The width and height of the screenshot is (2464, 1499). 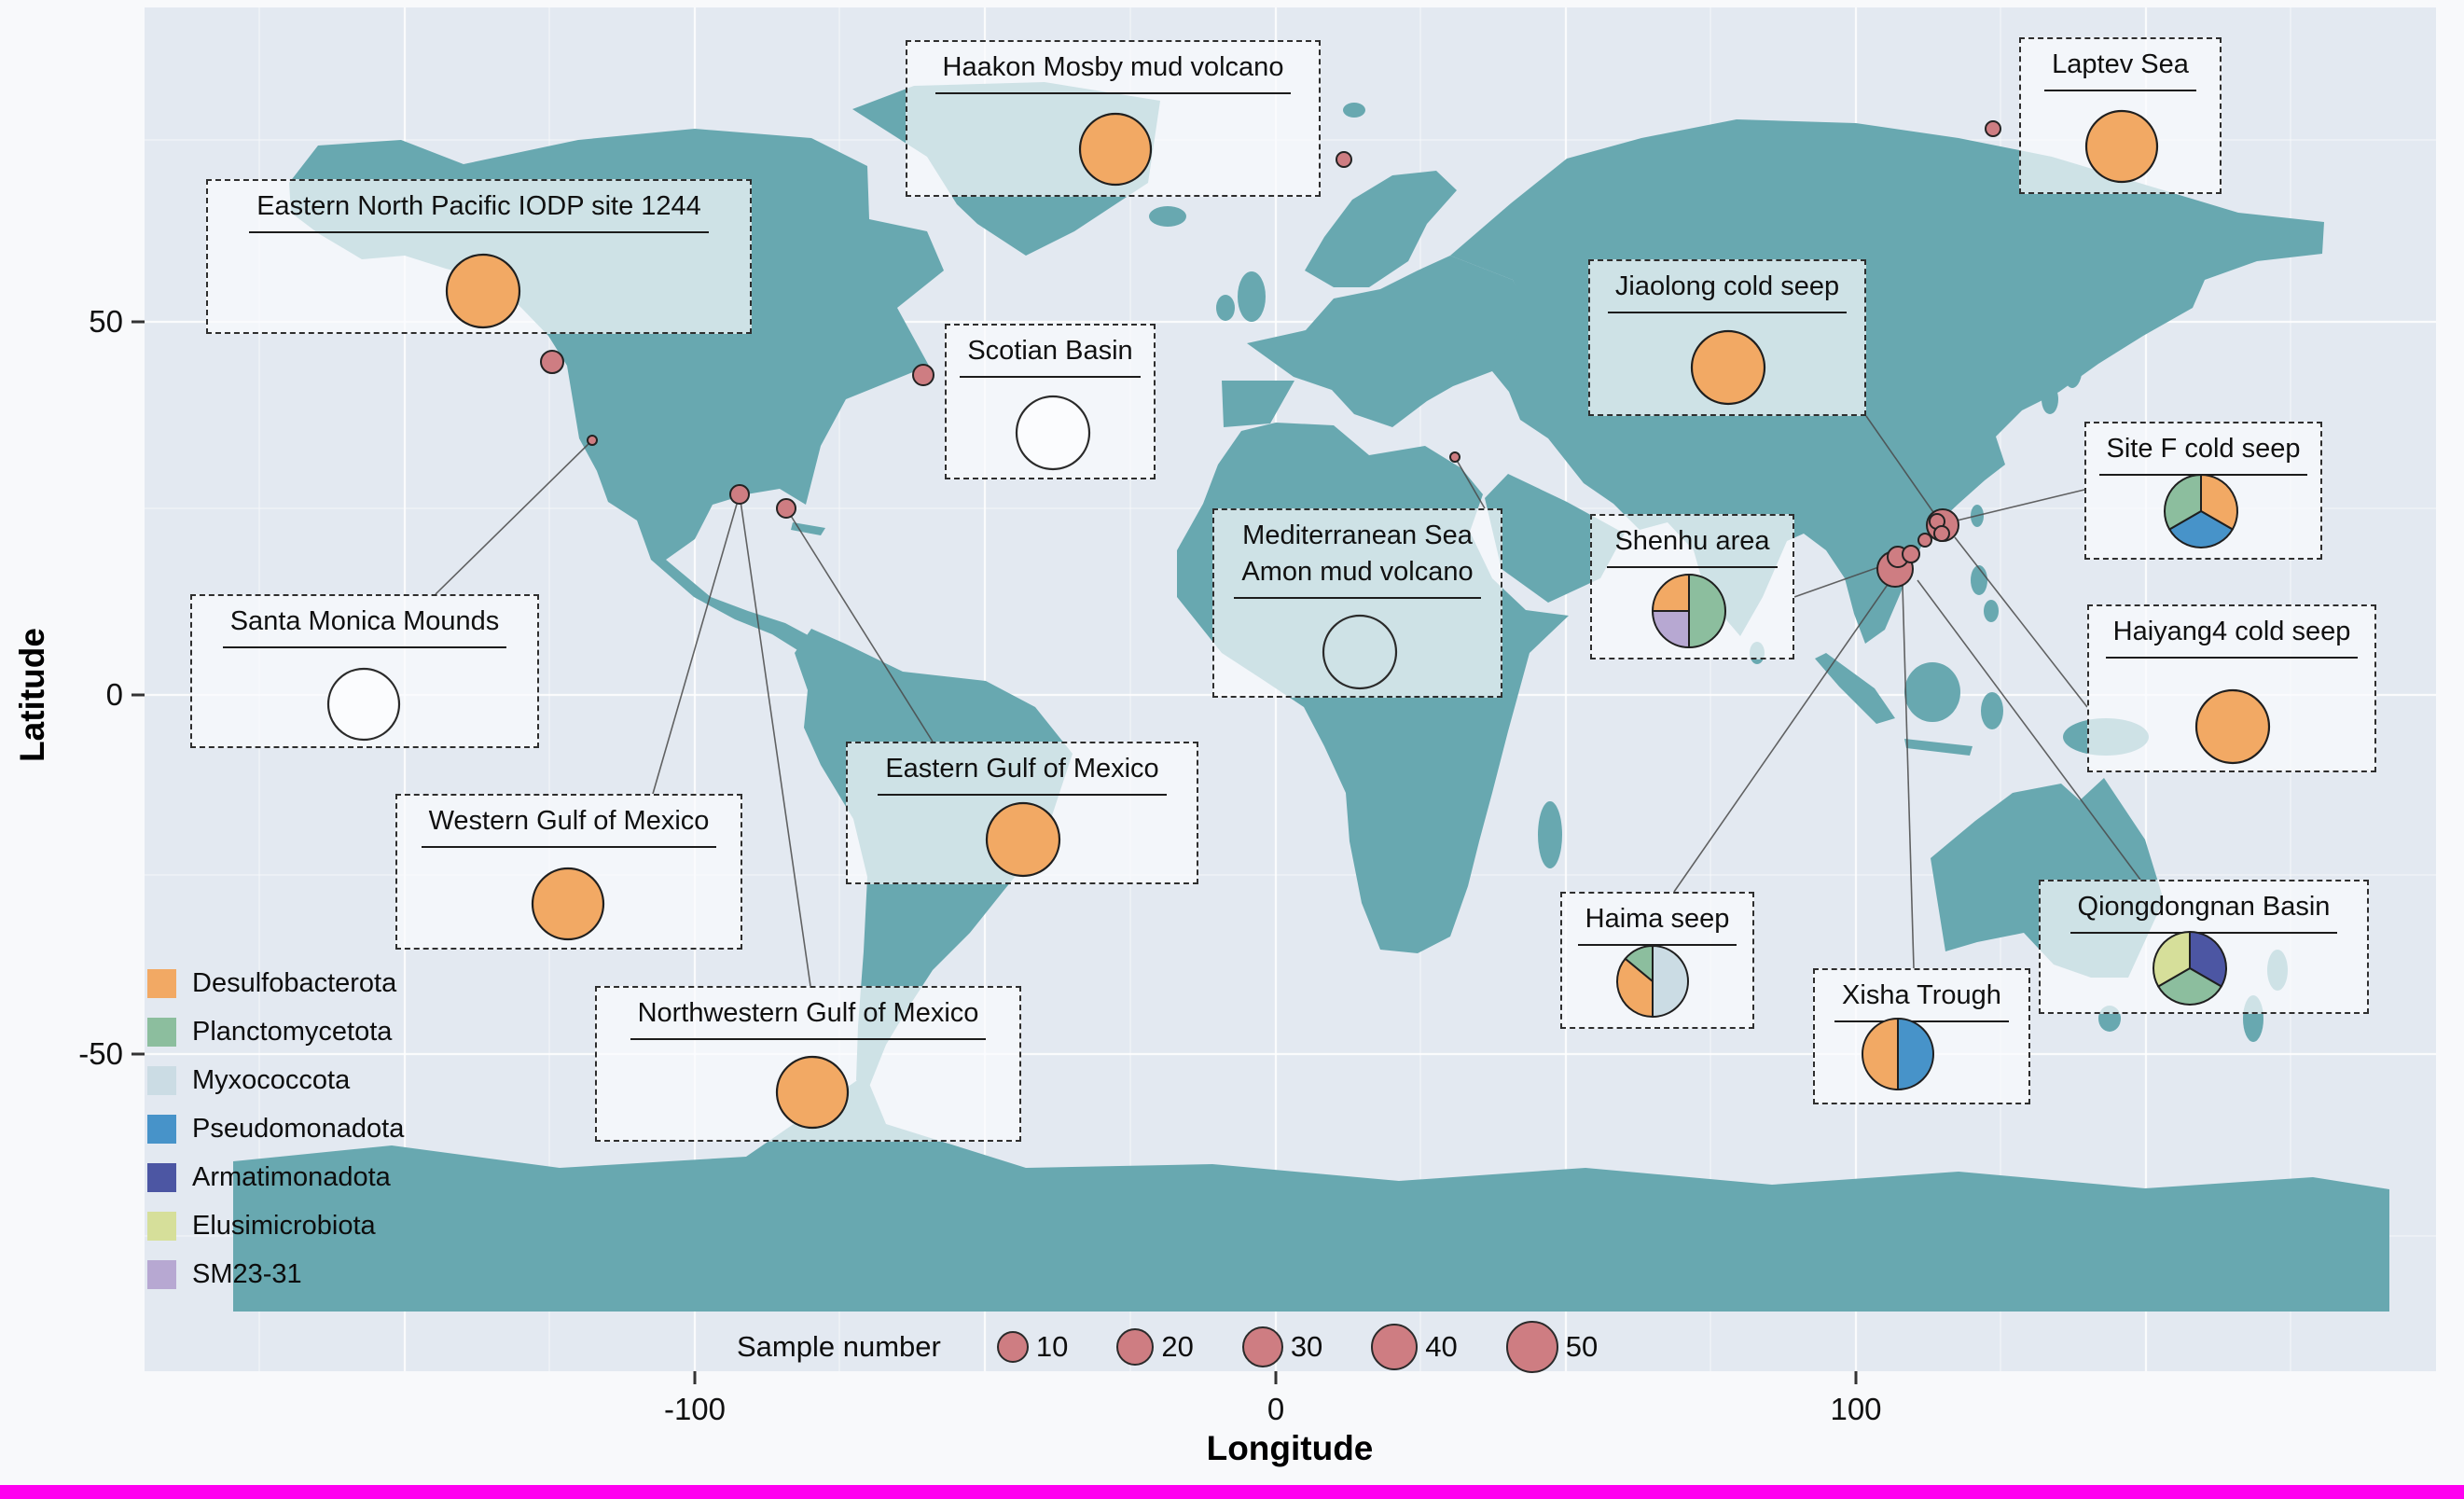 What do you see at coordinates (1360, 652) in the screenshot?
I see `pie-chart-mediterranean-amon-mud-volcano` at bounding box center [1360, 652].